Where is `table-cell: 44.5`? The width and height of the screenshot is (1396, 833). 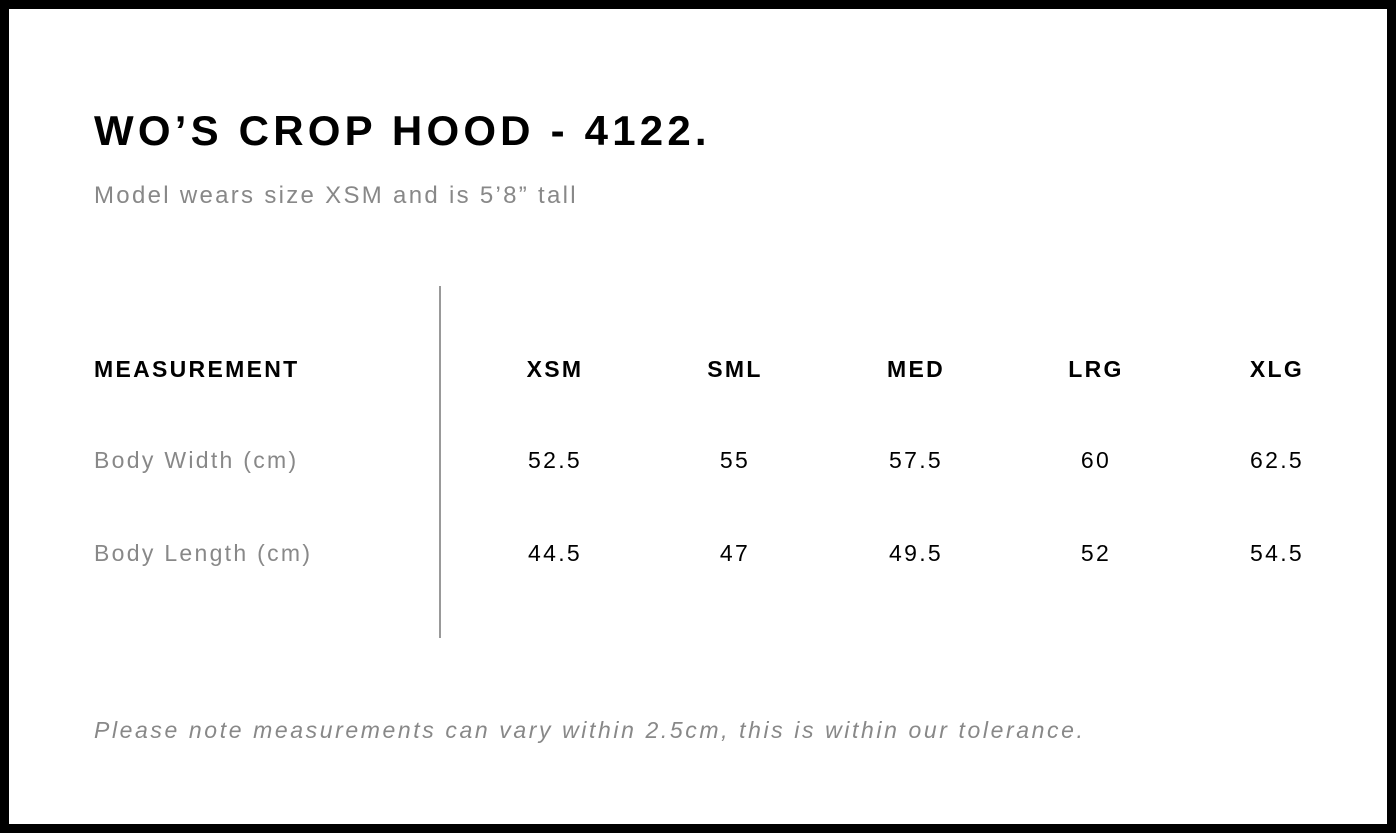 table-cell: 44.5 is located at coordinates (555, 553).